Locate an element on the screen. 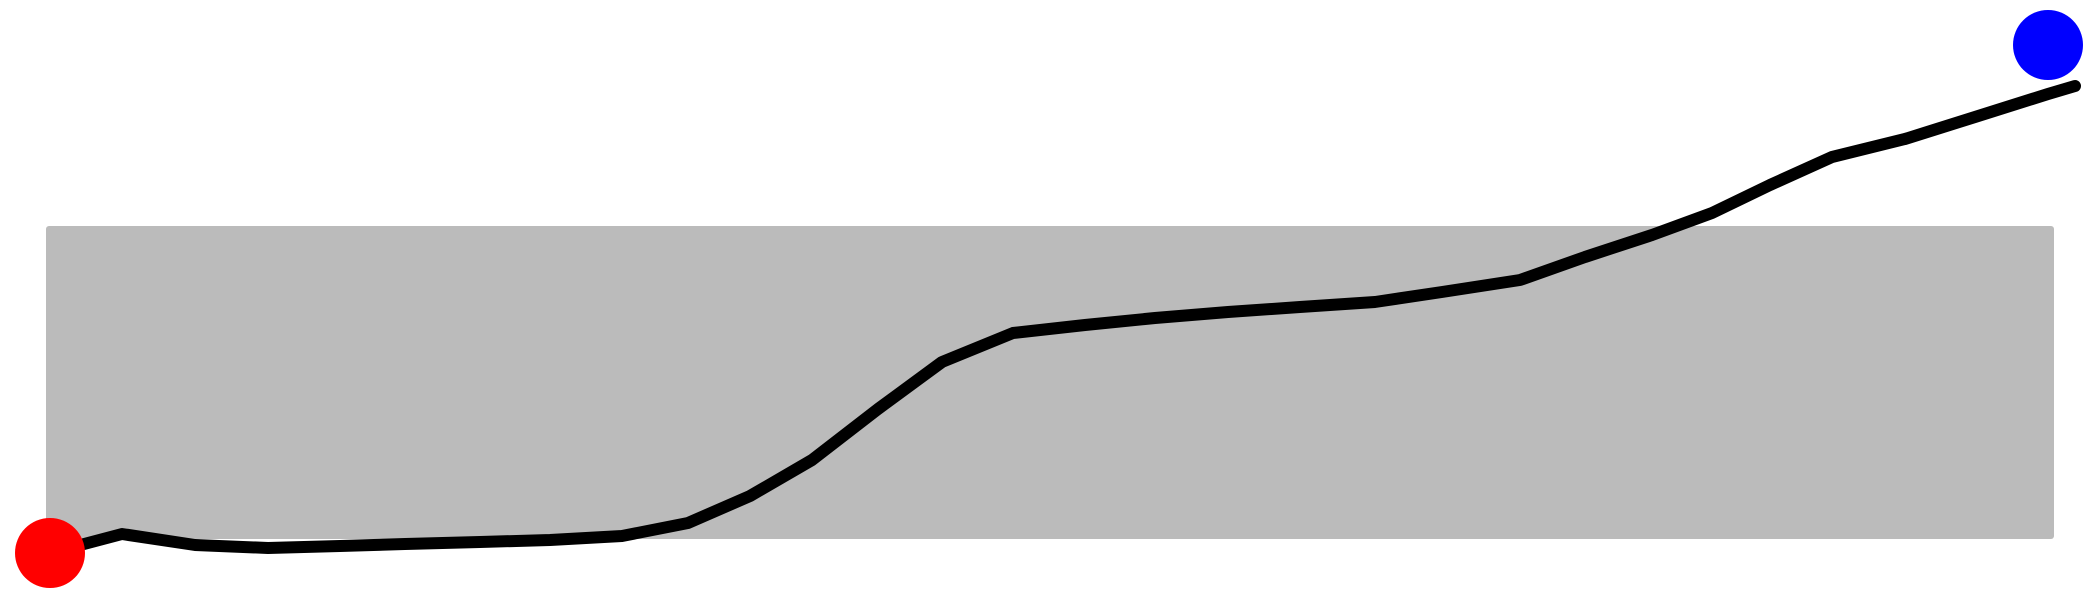 This screenshot has height=600, width=2100. end-dot-icon is located at coordinates (2048, 45).